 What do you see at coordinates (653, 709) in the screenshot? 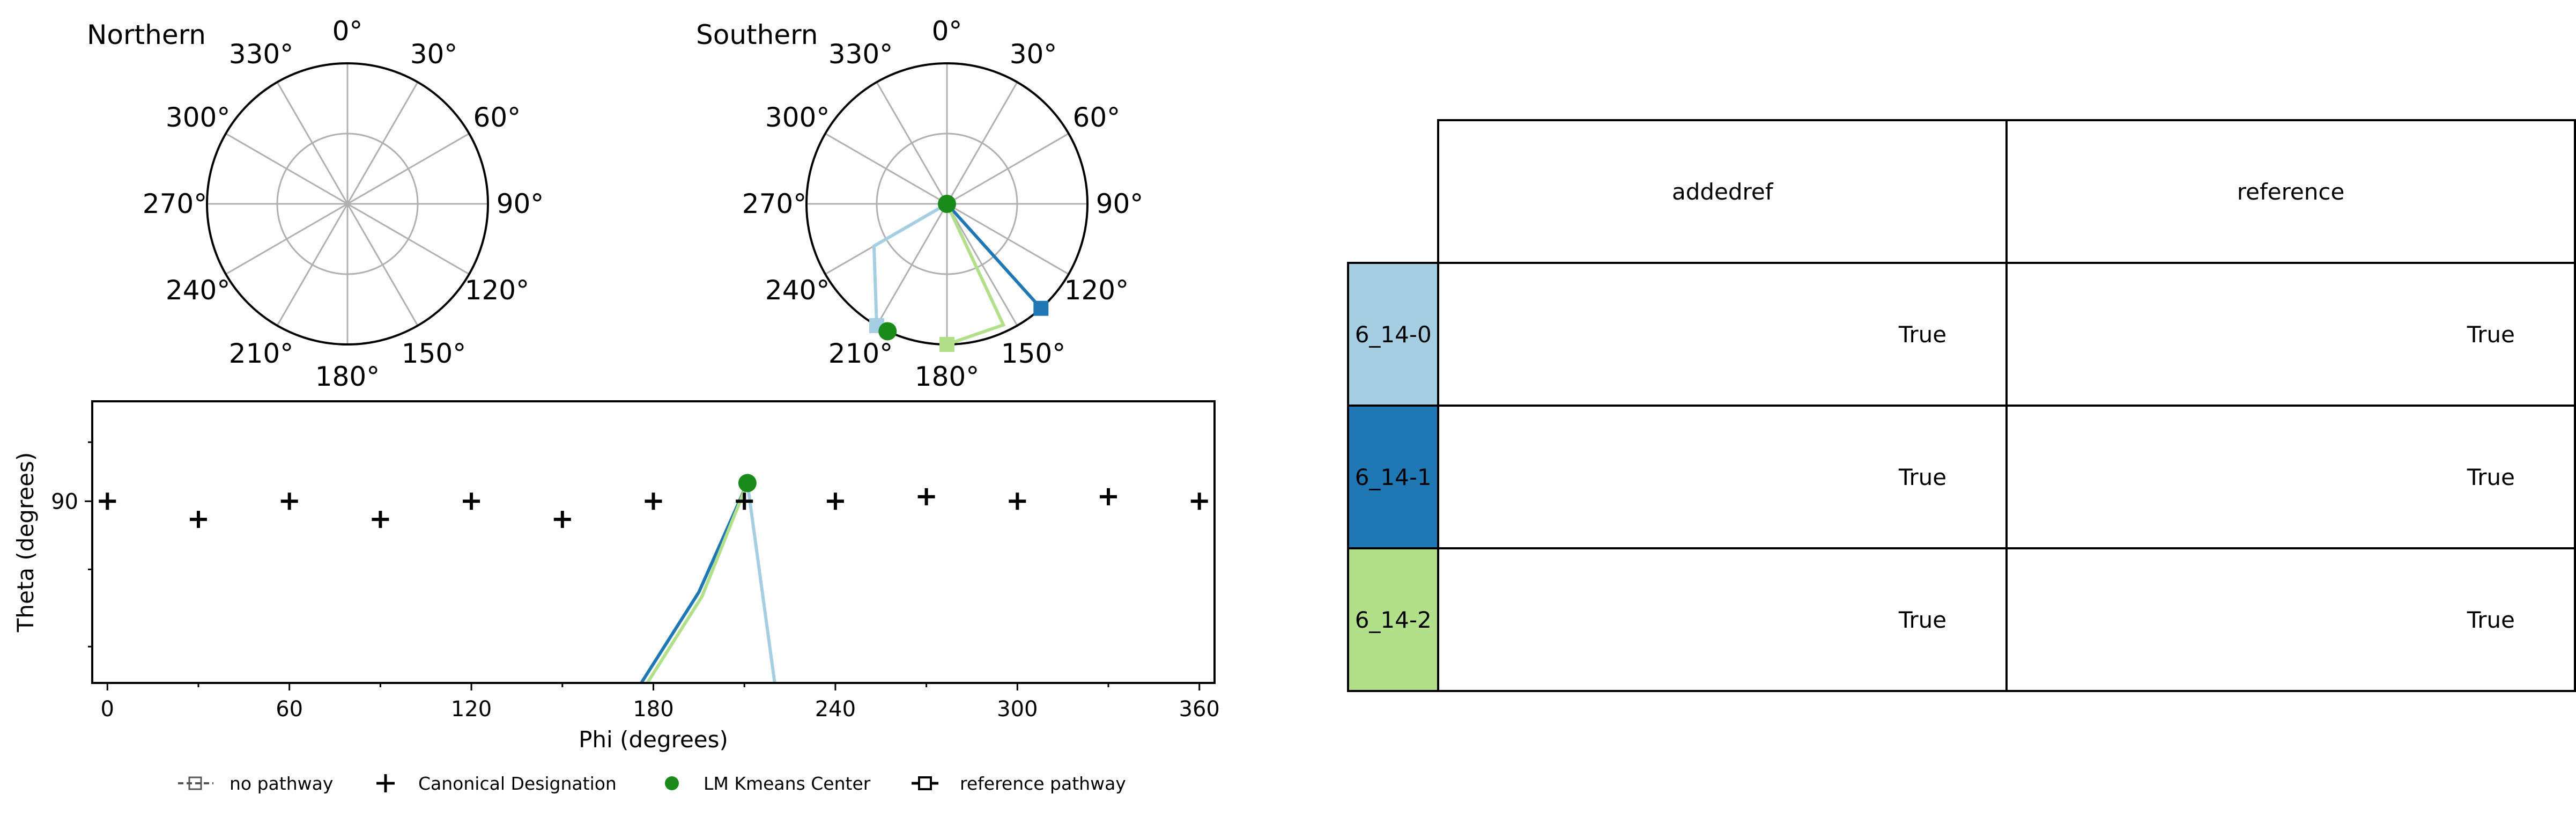
I see `x-tick-label: 180` at bounding box center [653, 709].